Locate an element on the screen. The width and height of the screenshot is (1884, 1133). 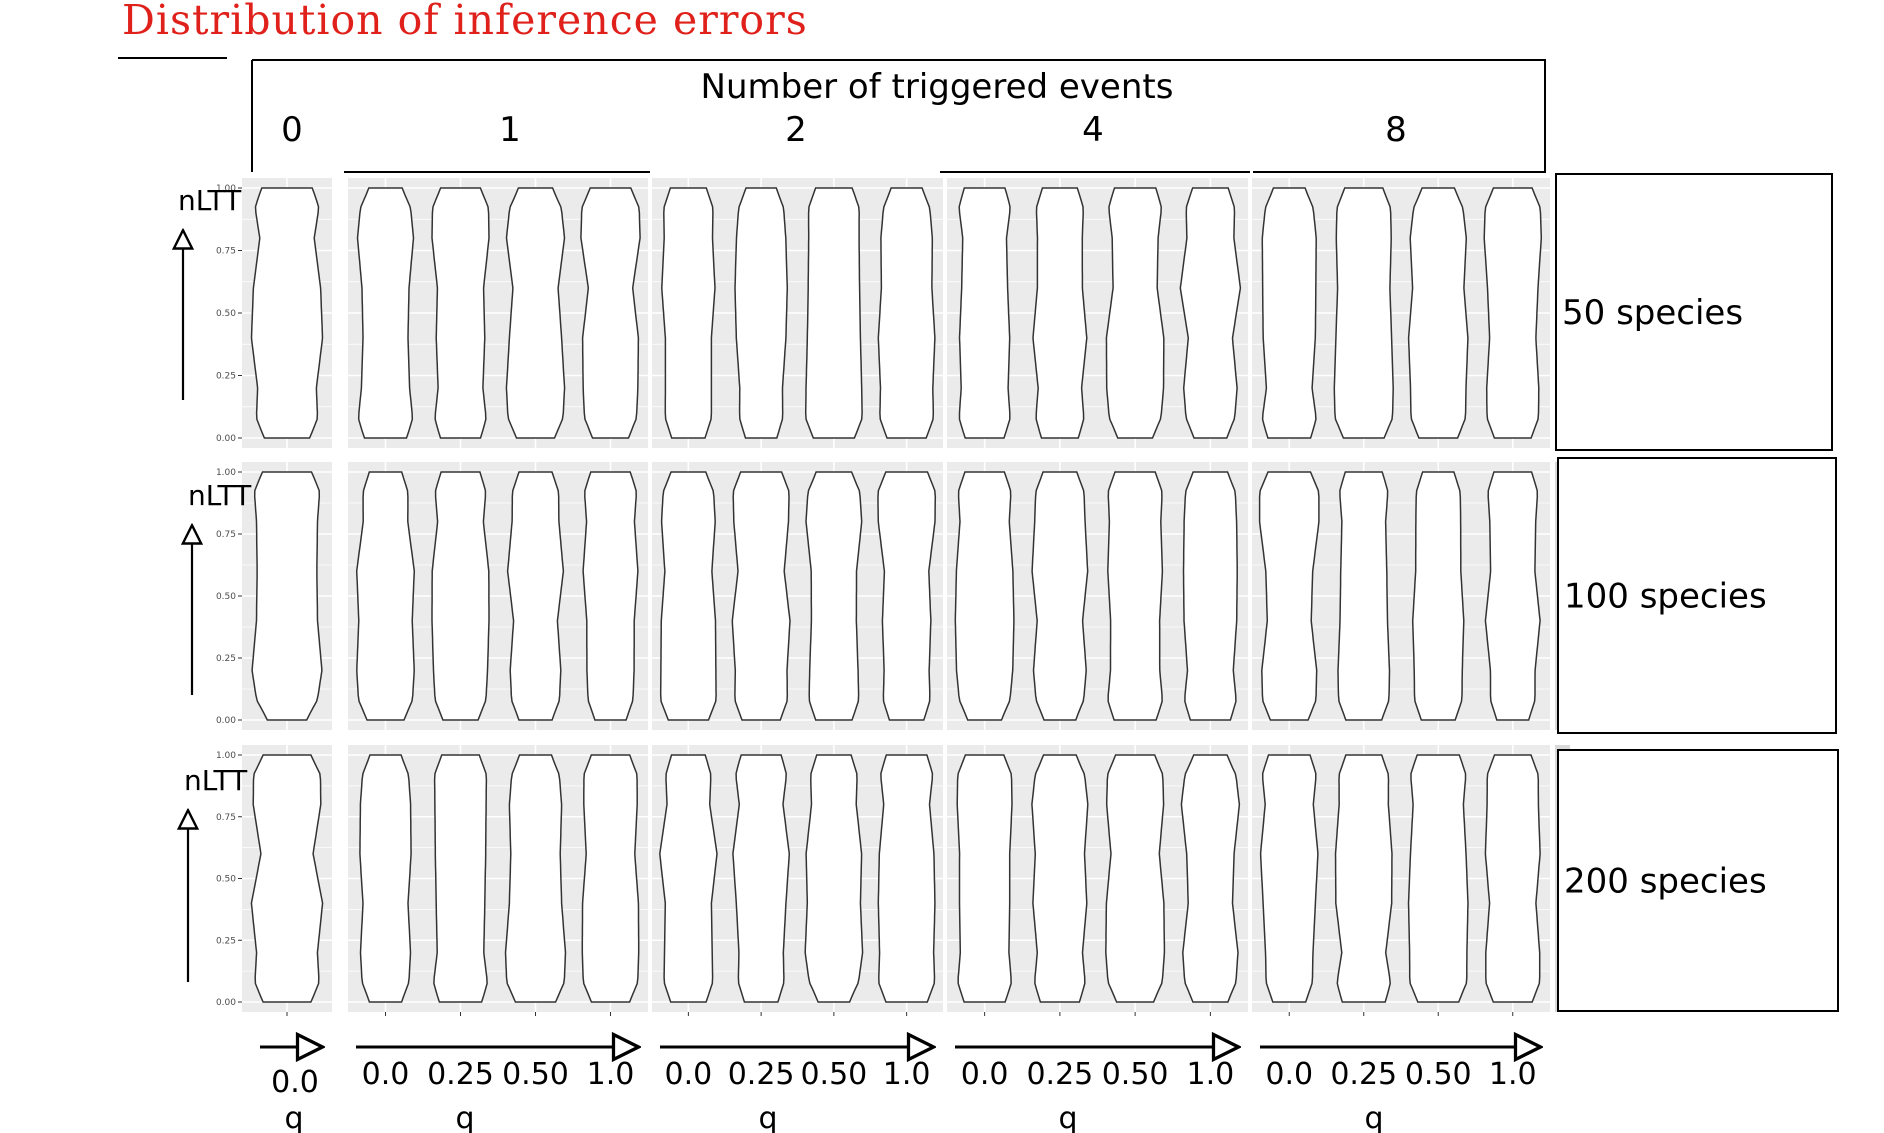
facet-row-label: 100 species is located at coordinates (1665, 597).